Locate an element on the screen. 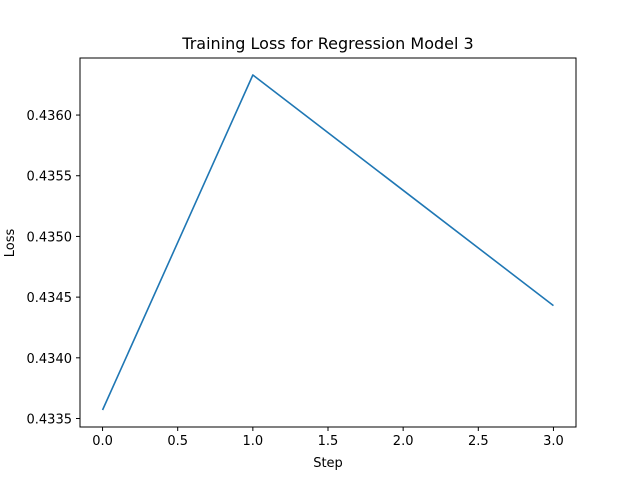 This screenshot has width=640, height=480. x-tick-label: 1.0 is located at coordinates (253, 441).